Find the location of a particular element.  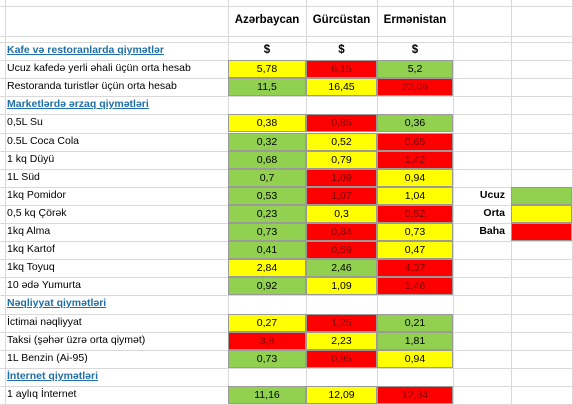

price-cell-az: 0,68 is located at coordinates (267, 160).